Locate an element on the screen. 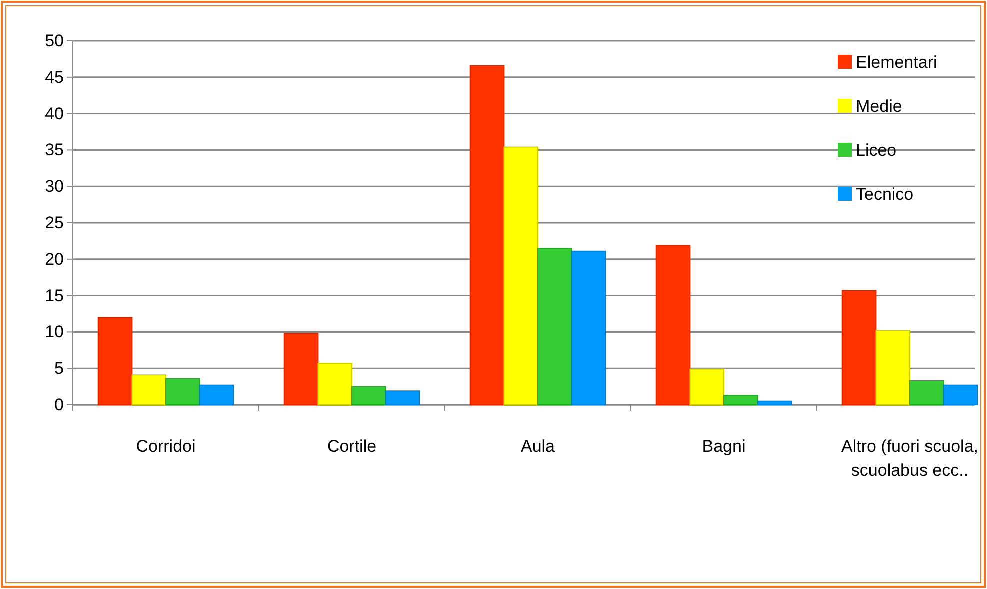 The width and height of the screenshot is (987, 589). y-tick-label: 15 is located at coordinates (54, 296).